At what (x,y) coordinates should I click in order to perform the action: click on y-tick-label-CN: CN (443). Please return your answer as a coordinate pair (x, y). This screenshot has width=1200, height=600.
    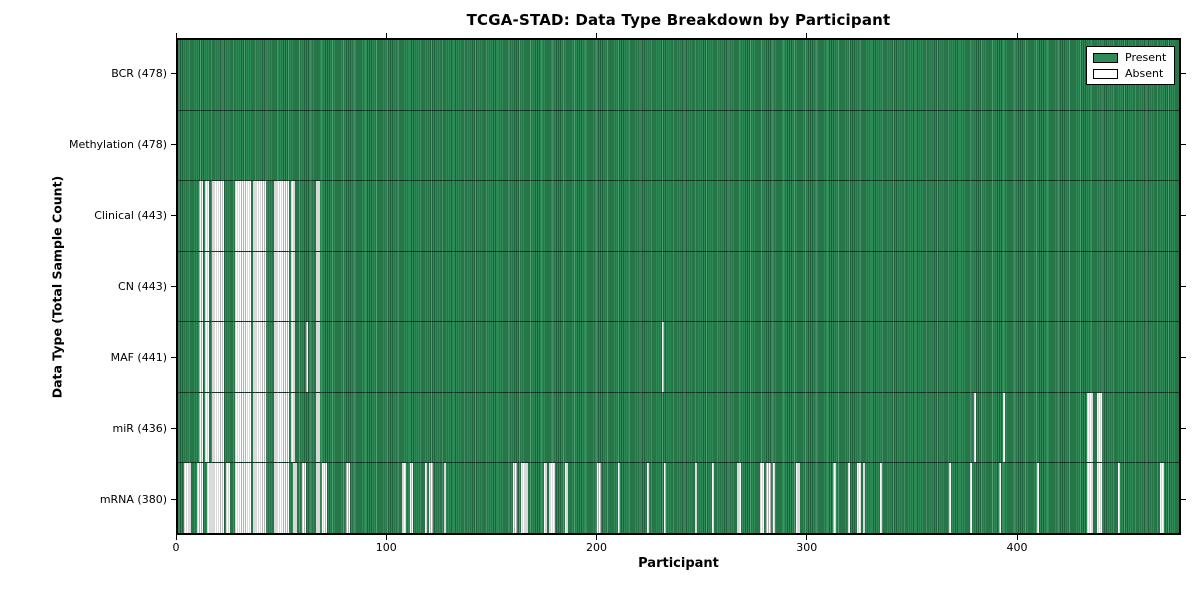
    Looking at the image, I should click on (142, 286).